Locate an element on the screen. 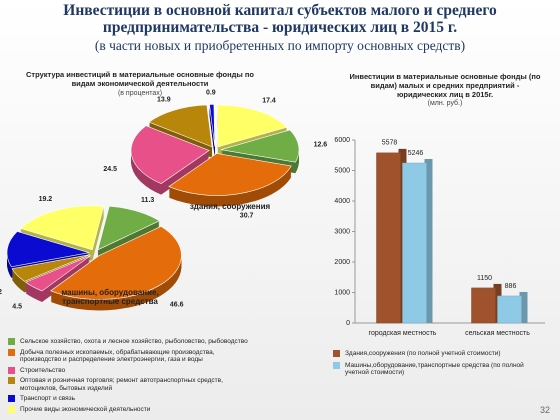 The height and width of the screenshot is (420, 560). data-label: 17.4 is located at coordinates (269, 101).